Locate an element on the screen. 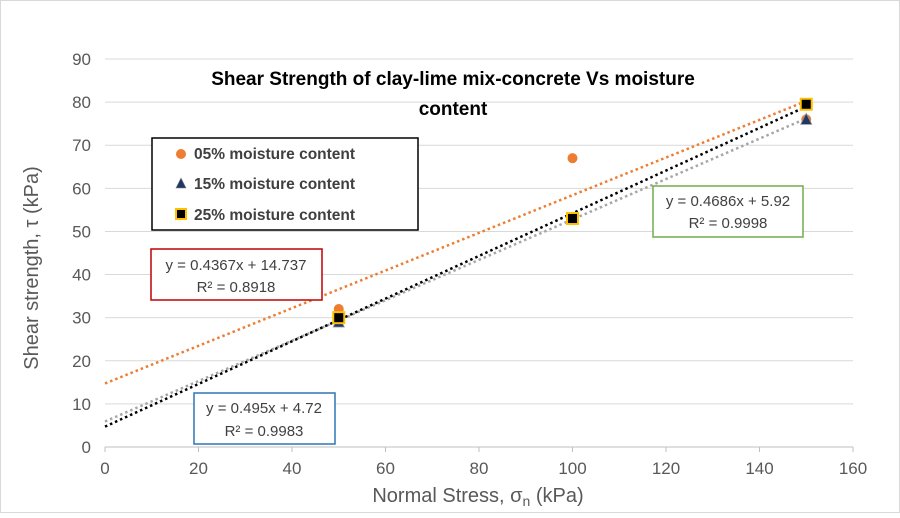  y-tick-label-80: 80 is located at coordinates (81, 102).